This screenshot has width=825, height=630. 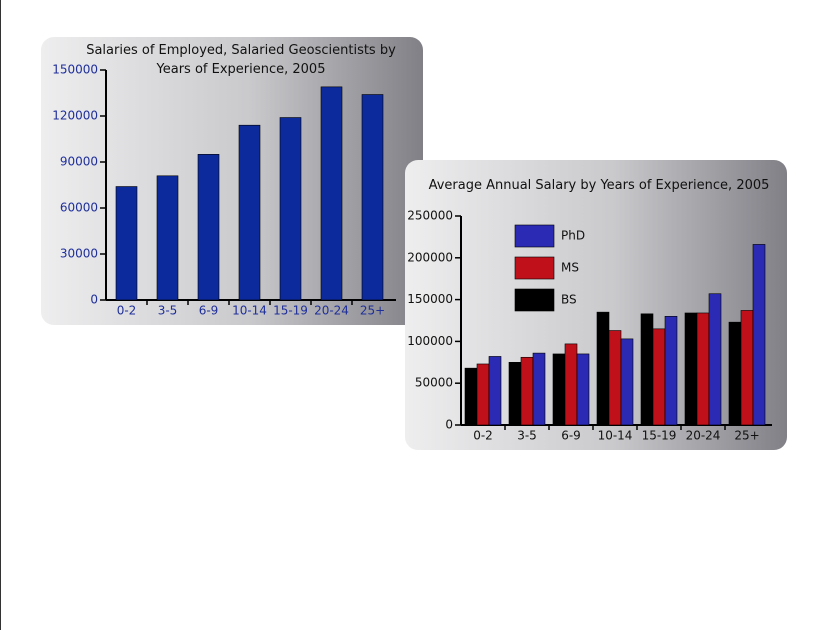 What do you see at coordinates (79, 162) in the screenshot?
I see `y-tick-label: 90000` at bounding box center [79, 162].